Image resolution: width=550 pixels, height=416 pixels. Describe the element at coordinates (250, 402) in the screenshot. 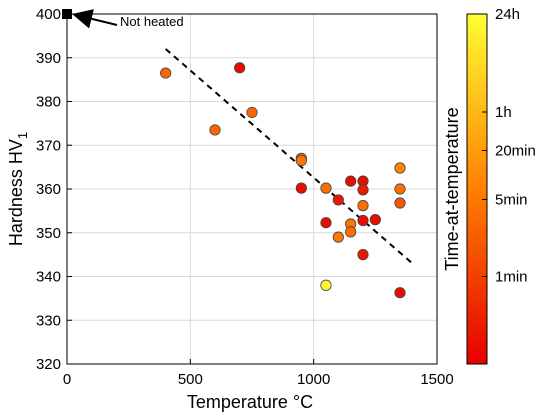

I see `x-axis-label: Temperature °C` at that location.